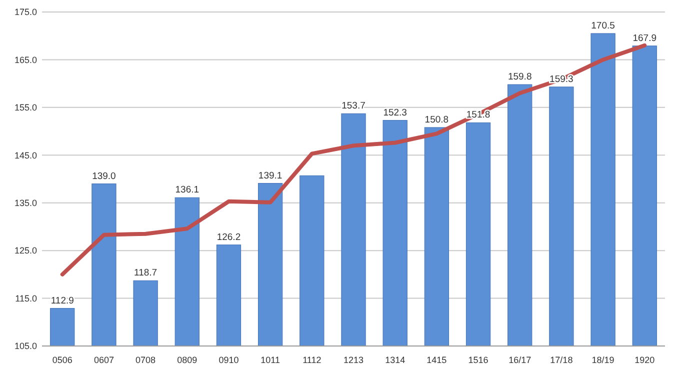 The height and width of the screenshot is (380, 675). What do you see at coordinates (104, 360) in the screenshot?
I see `x-tick-label: 0607` at bounding box center [104, 360].